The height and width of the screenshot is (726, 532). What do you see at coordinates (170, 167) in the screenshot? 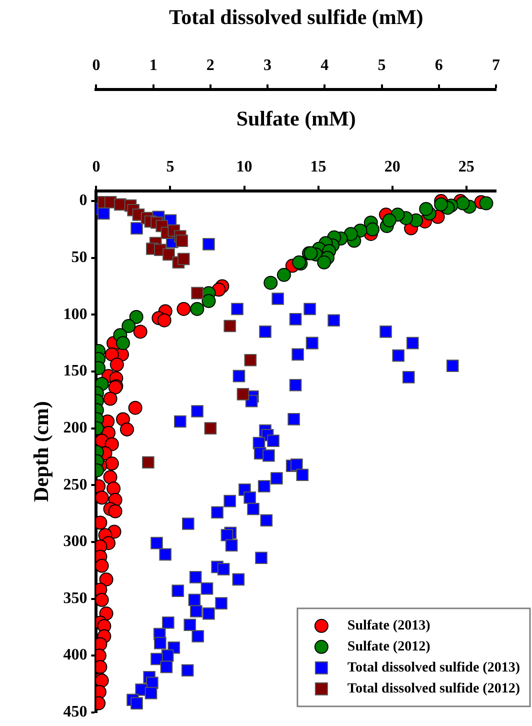
I see `x-tick-label: 5` at bounding box center [170, 167].